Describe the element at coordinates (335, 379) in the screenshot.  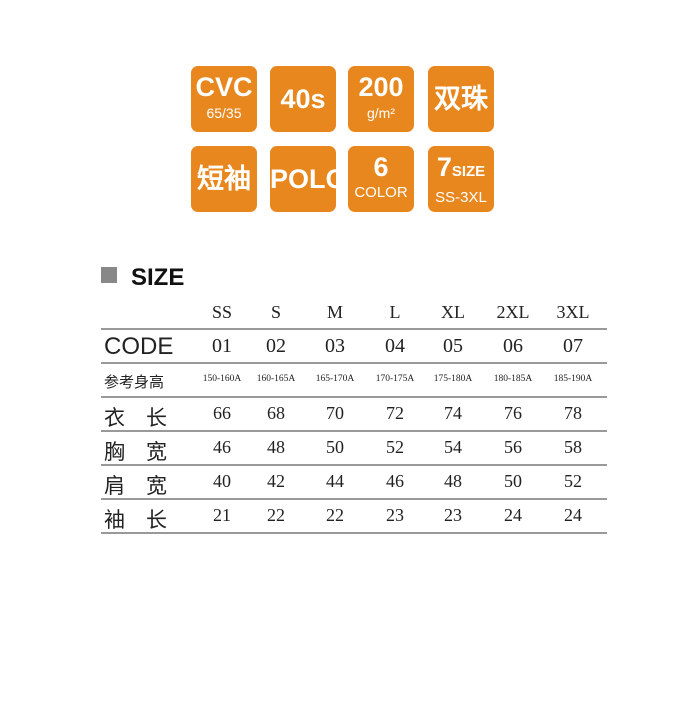
I see `table-cell: 165-170A` at that location.